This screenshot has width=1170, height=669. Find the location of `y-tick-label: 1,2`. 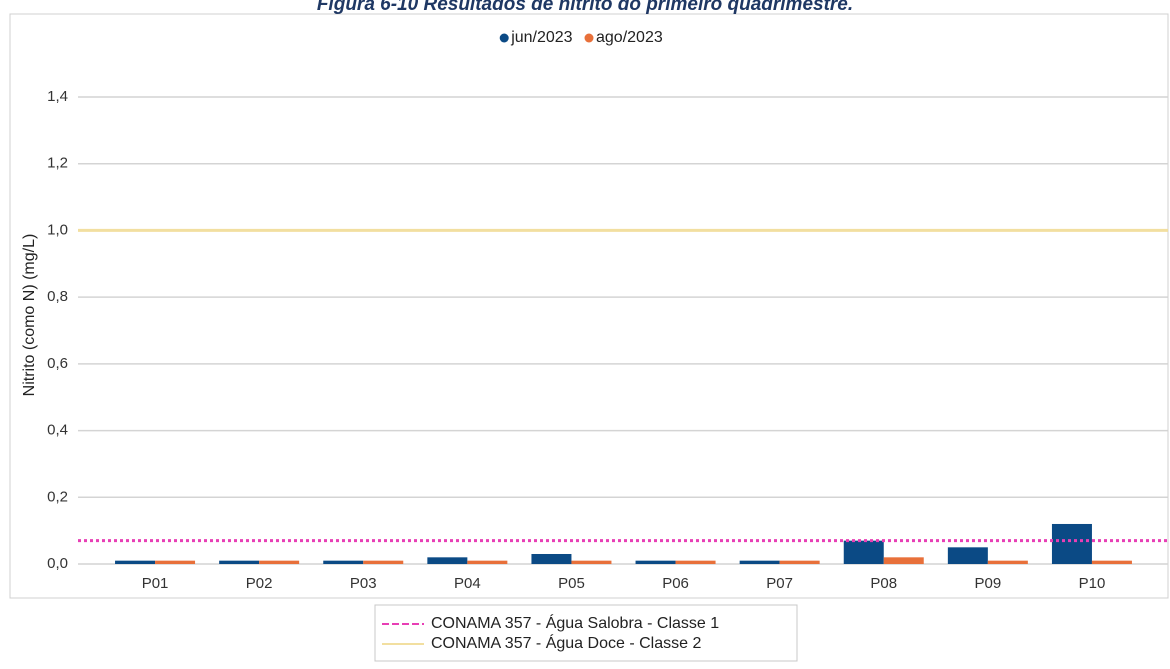

y-tick-label: 1,2 is located at coordinates (57, 163).